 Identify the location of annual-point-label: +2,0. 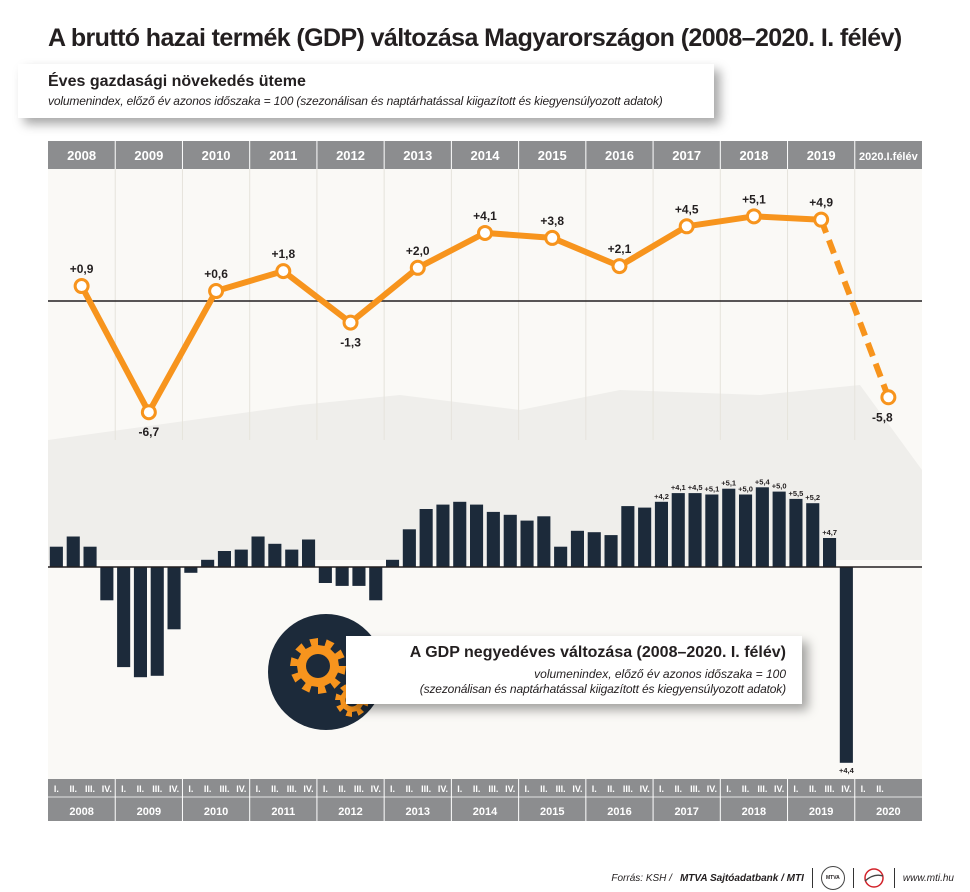
(418, 251).